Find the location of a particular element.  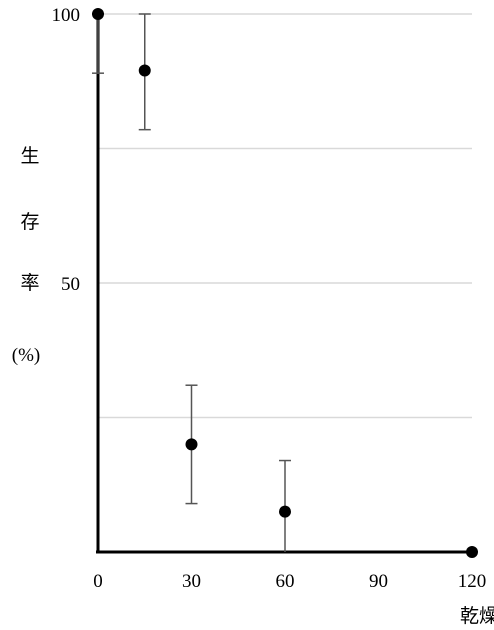

y-tick-label: 50 is located at coordinates (70, 284).